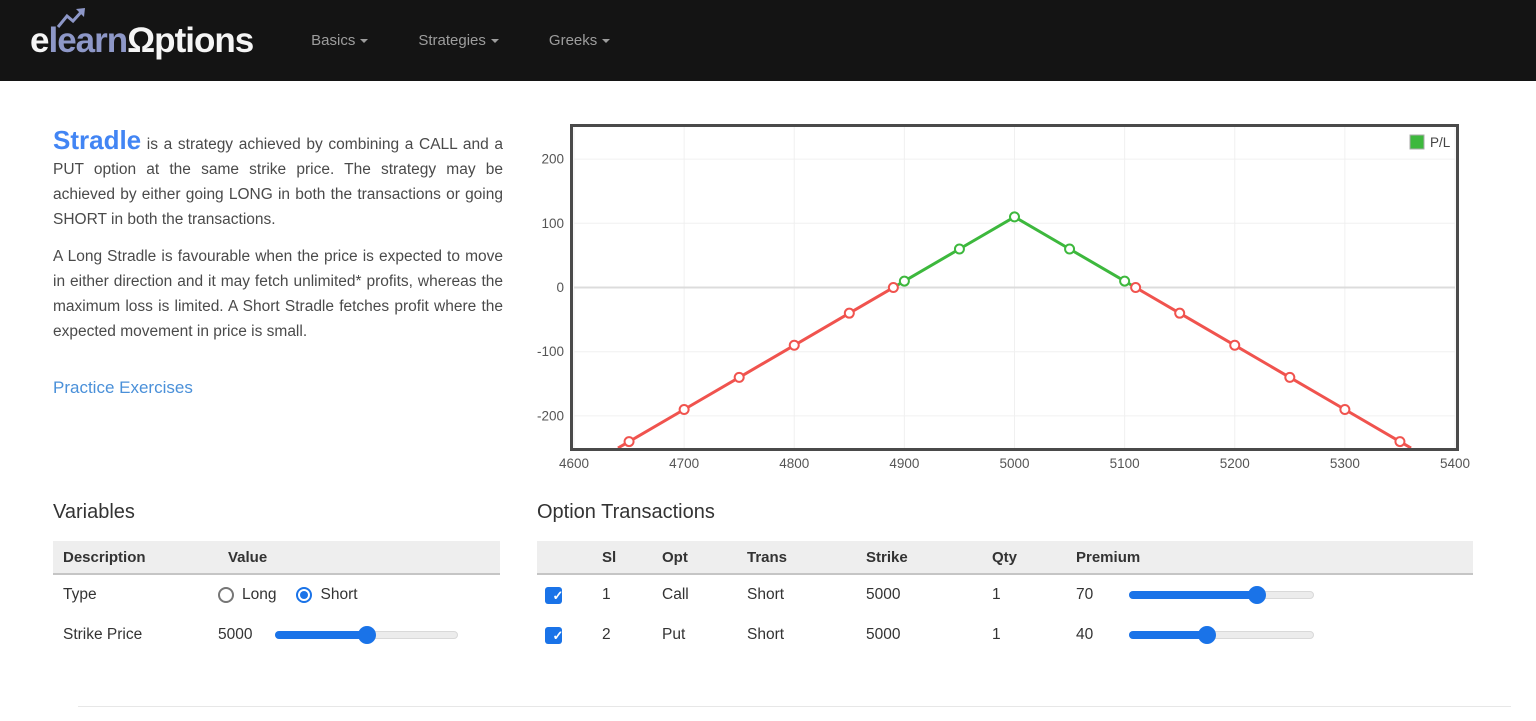  I want to click on strategy-title: Stradle, so click(97, 140).